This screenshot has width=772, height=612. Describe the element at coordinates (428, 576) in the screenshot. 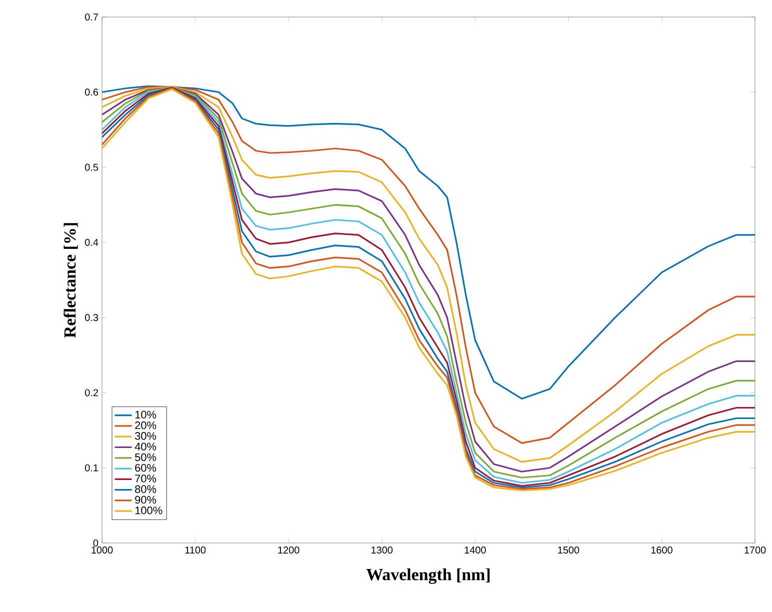

I see `x-axis-title: Wavelength [nm]` at that location.